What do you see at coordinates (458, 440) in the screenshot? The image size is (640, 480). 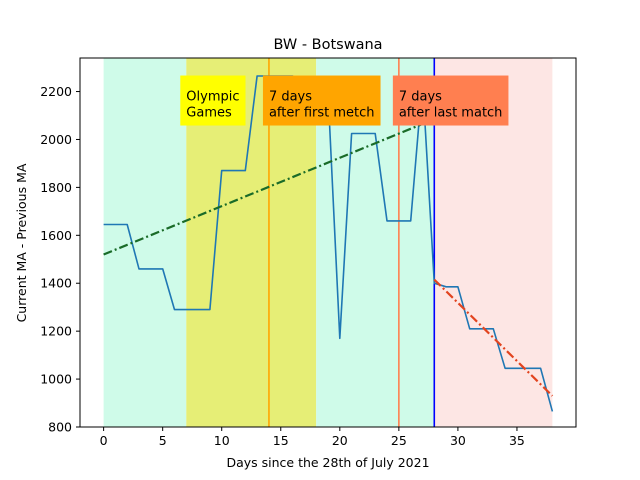 I see `x-tick-label: 30` at bounding box center [458, 440].